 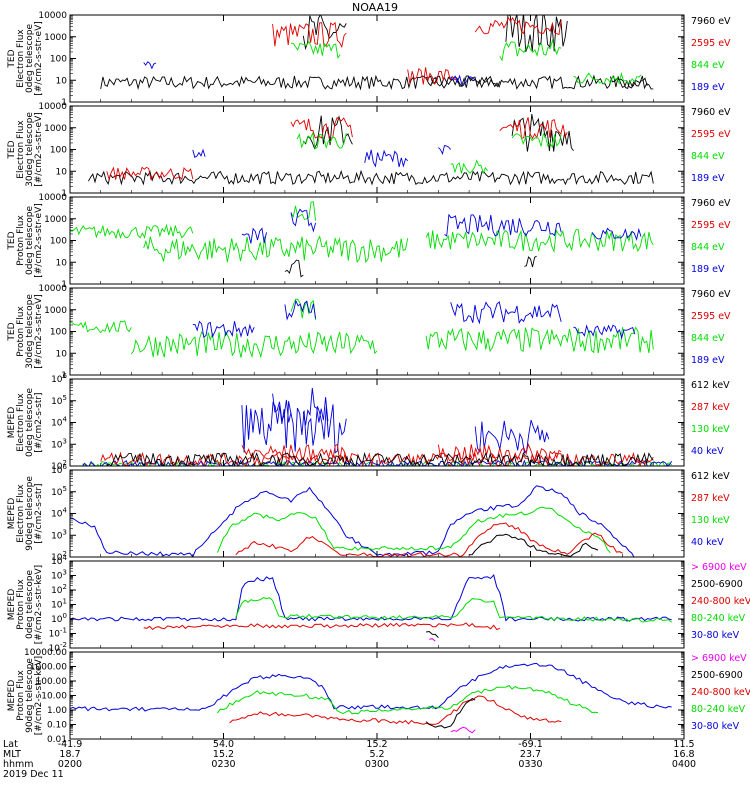 I want to click on series-line-black, so click(x=534, y=545).